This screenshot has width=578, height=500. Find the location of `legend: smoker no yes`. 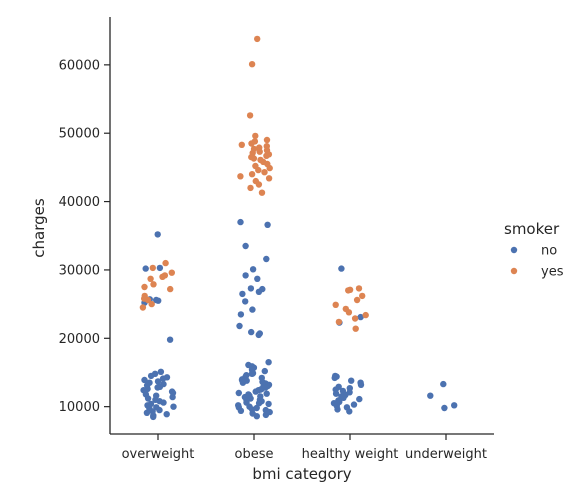

legend: smoker no yes is located at coordinates (534, 250).